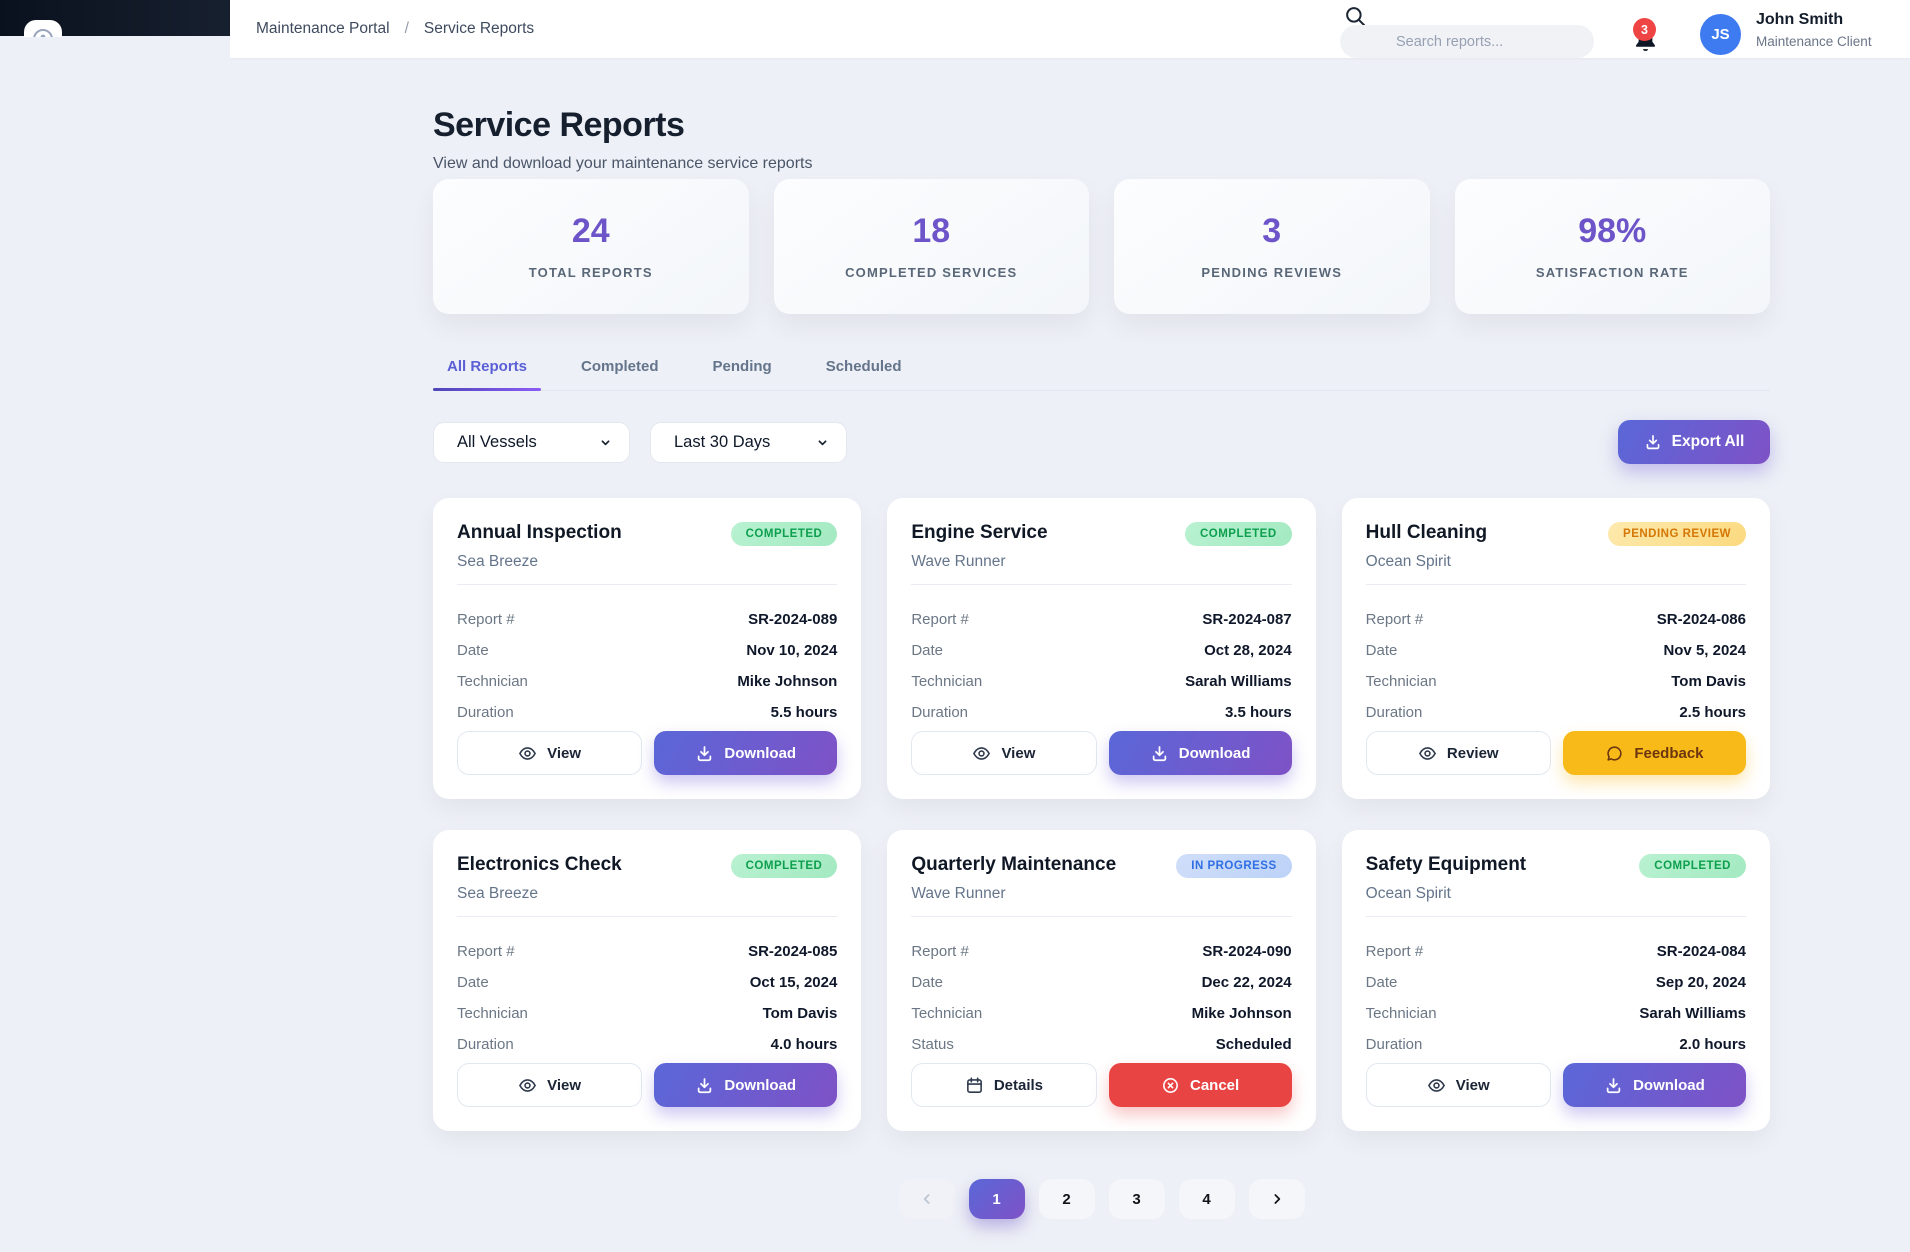 The width and height of the screenshot is (1910, 1252). What do you see at coordinates (1200, 1085) in the screenshot?
I see `cancel-button: Cancel` at bounding box center [1200, 1085].